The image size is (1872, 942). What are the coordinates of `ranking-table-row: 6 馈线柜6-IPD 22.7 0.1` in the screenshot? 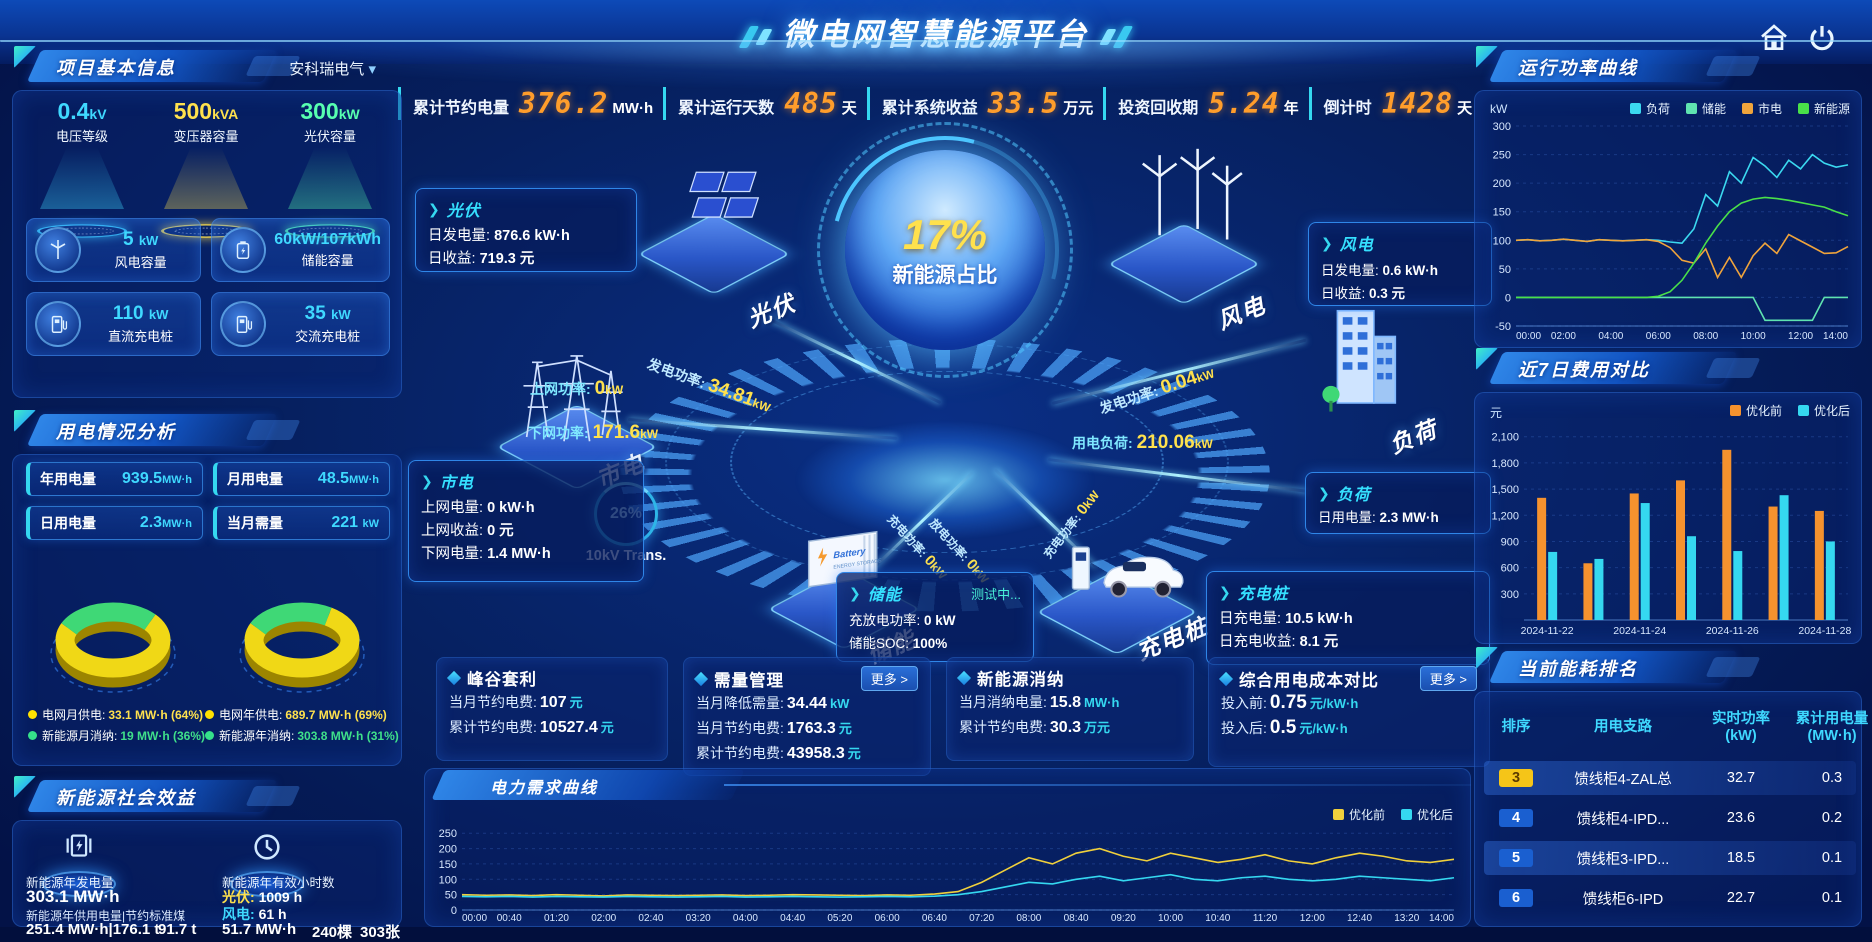 It's located at (1670, 898).